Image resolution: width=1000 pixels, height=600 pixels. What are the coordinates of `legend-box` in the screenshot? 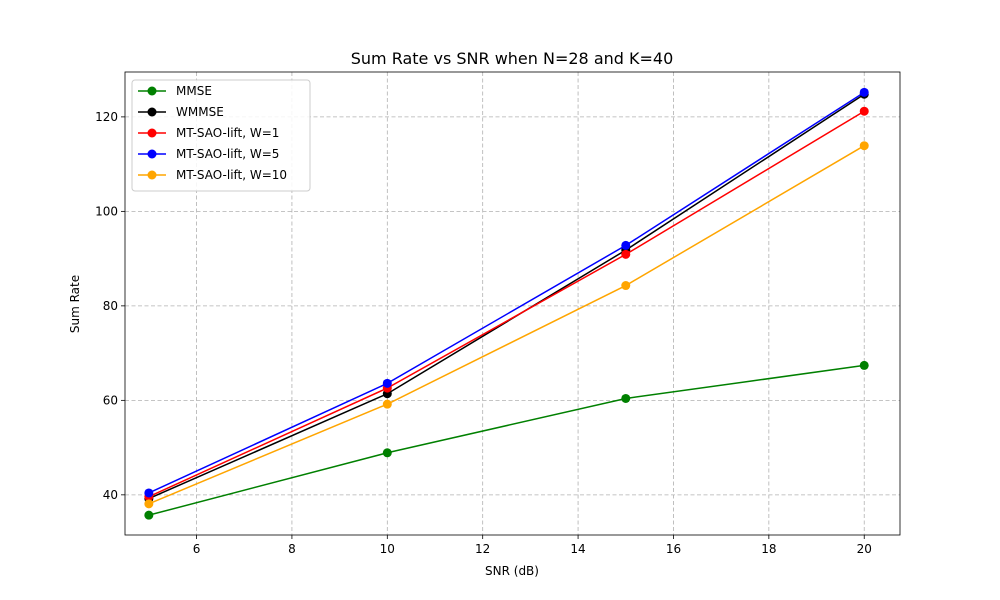 It's located at (221, 135).